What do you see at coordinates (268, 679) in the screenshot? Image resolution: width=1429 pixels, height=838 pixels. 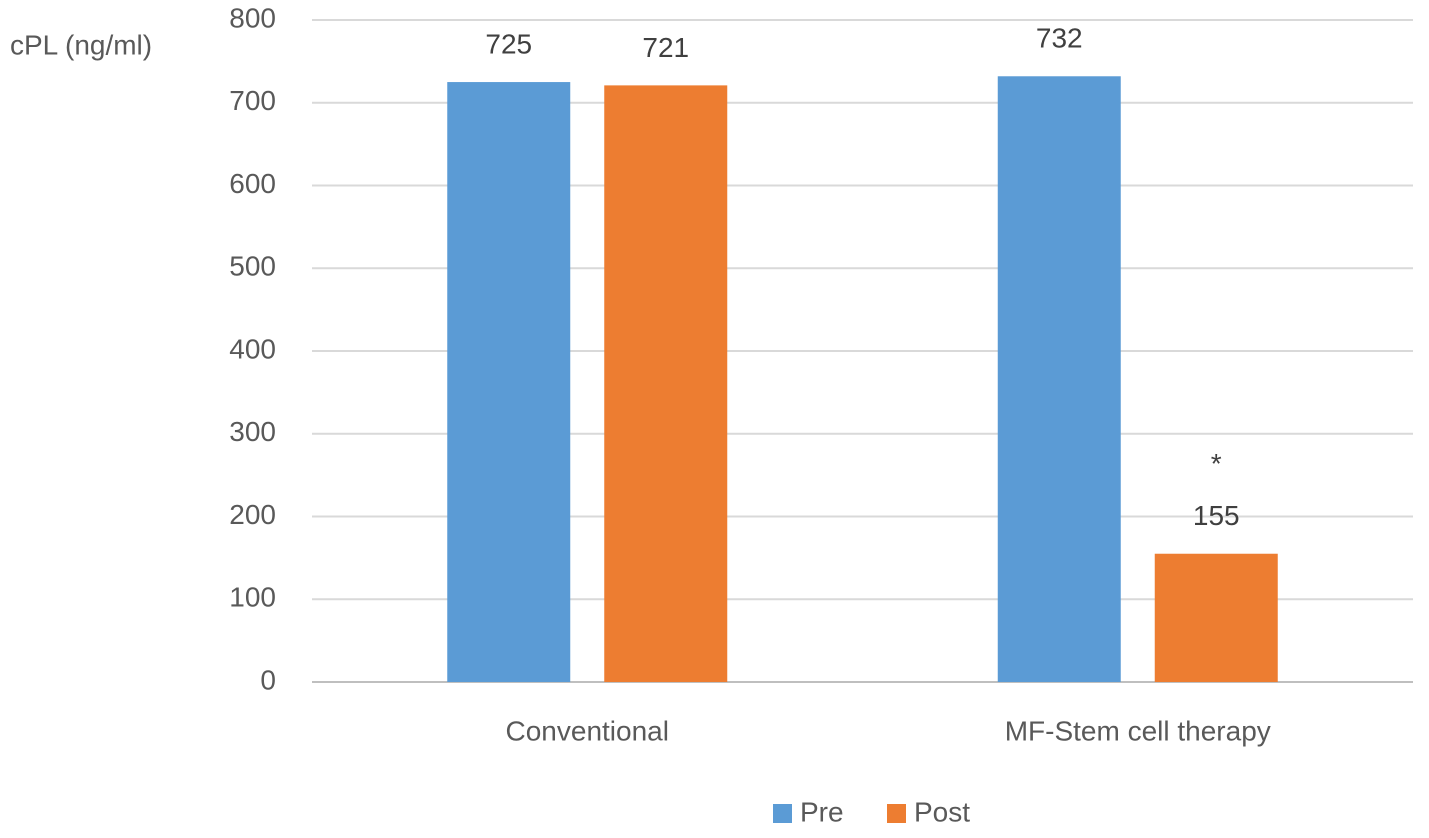 I see `y-tick-label: 0` at bounding box center [268, 679].